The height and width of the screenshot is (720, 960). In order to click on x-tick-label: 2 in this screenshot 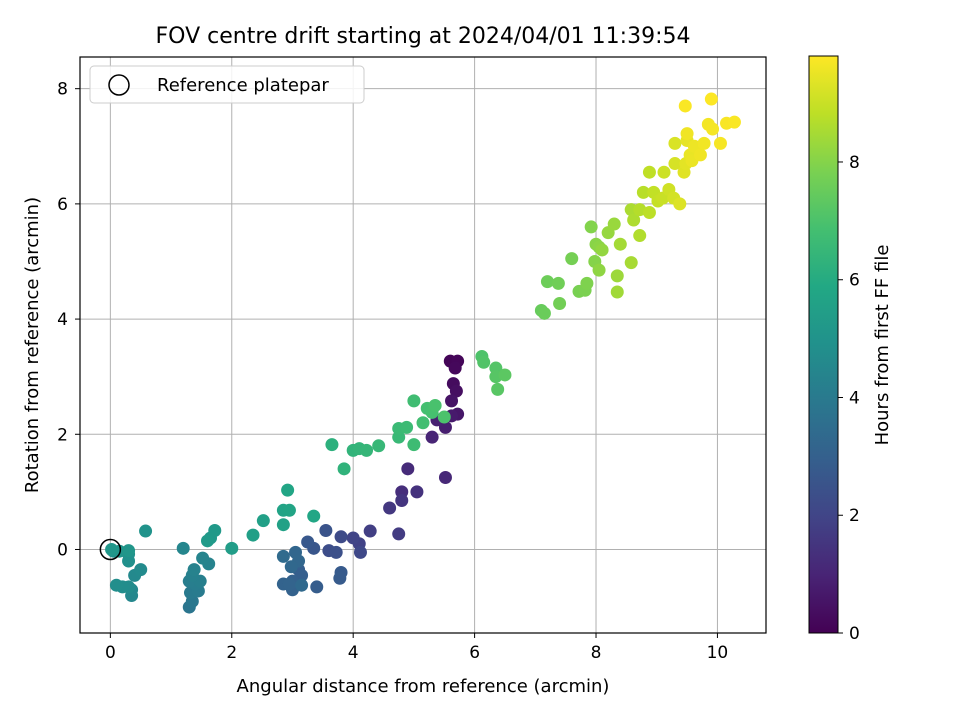, I will do `click(231, 653)`.